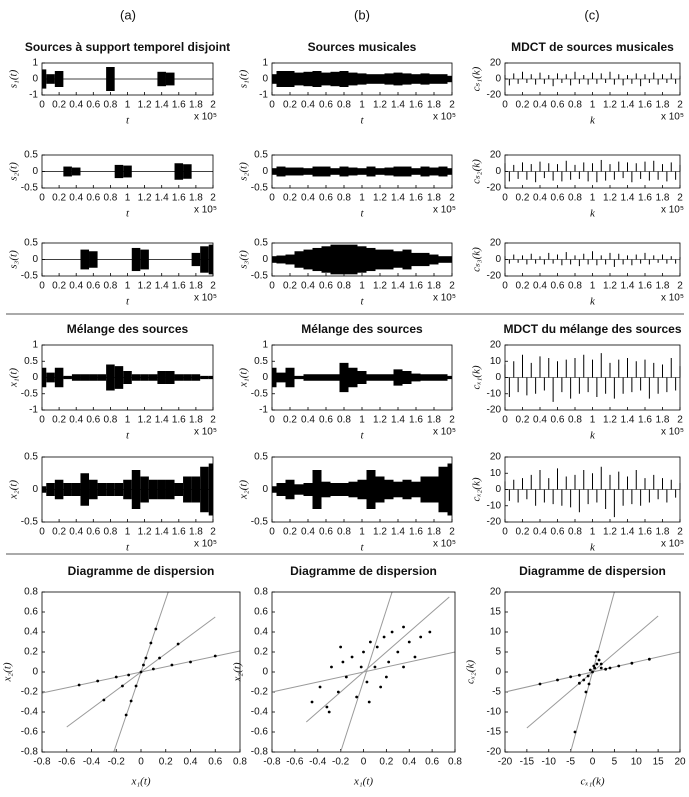 The height and width of the screenshot is (797, 689). Describe the element at coordinates (30, 393) in the screenshot. I see `y-tick-label: -0.5` at that location.